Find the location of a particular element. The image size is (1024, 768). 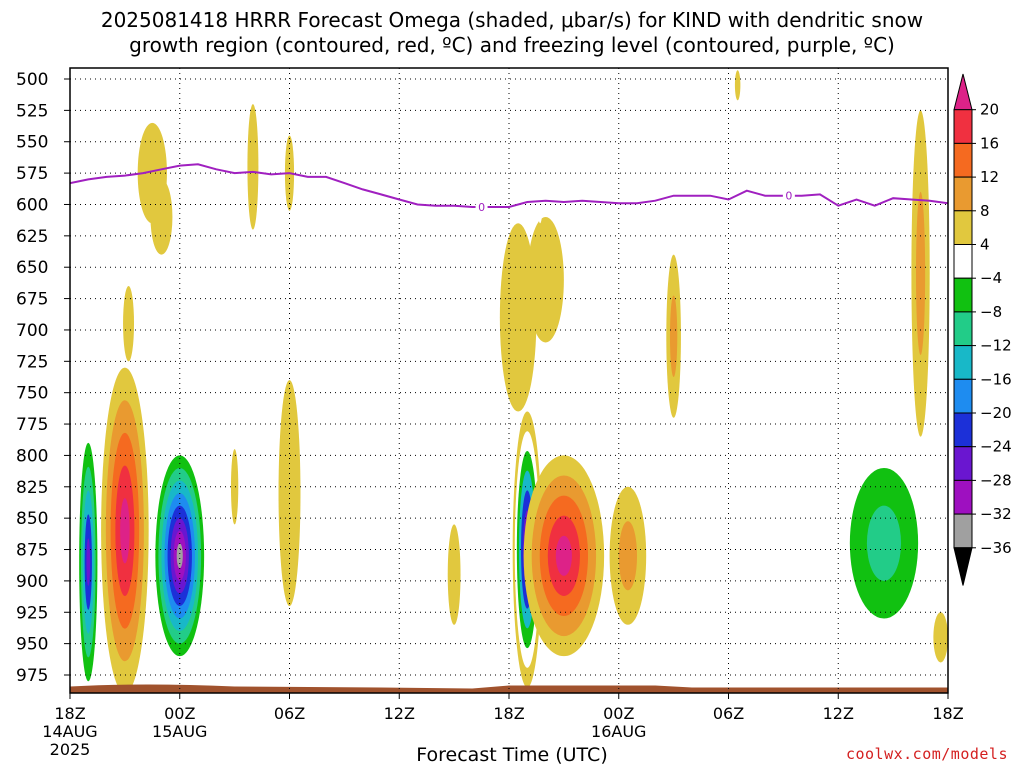

colorbar-label: −4 is located at coordinates (991, 278).